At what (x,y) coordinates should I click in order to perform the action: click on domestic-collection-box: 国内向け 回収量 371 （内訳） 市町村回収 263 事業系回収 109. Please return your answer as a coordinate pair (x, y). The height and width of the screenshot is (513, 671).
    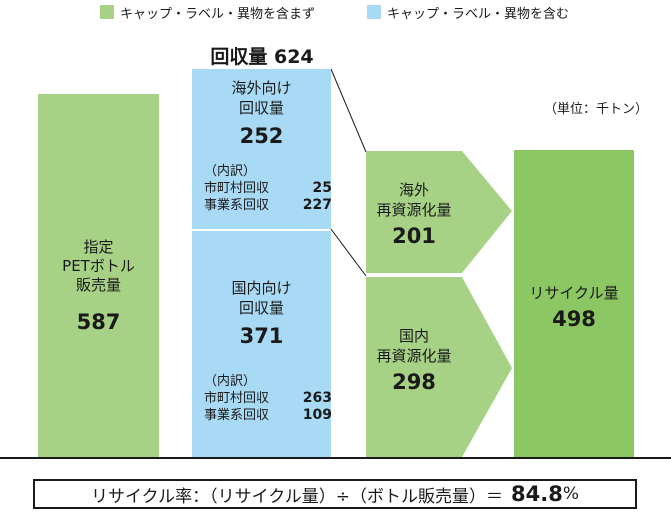
    Looking at the image, I should click on (262, 344).